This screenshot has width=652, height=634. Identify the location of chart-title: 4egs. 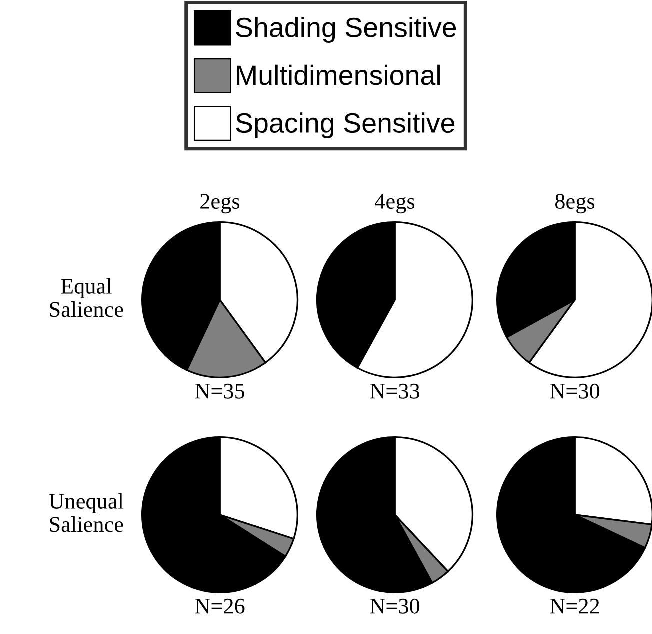
(395, 204).